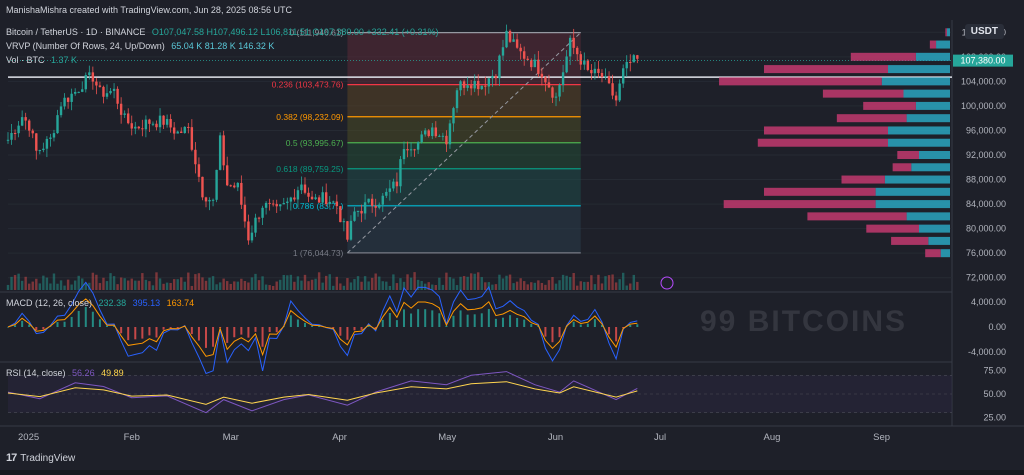 The width and height of the screenshot is (1024, 475). I want to click on volume-label: Vol · BTC, so click(25, 60).